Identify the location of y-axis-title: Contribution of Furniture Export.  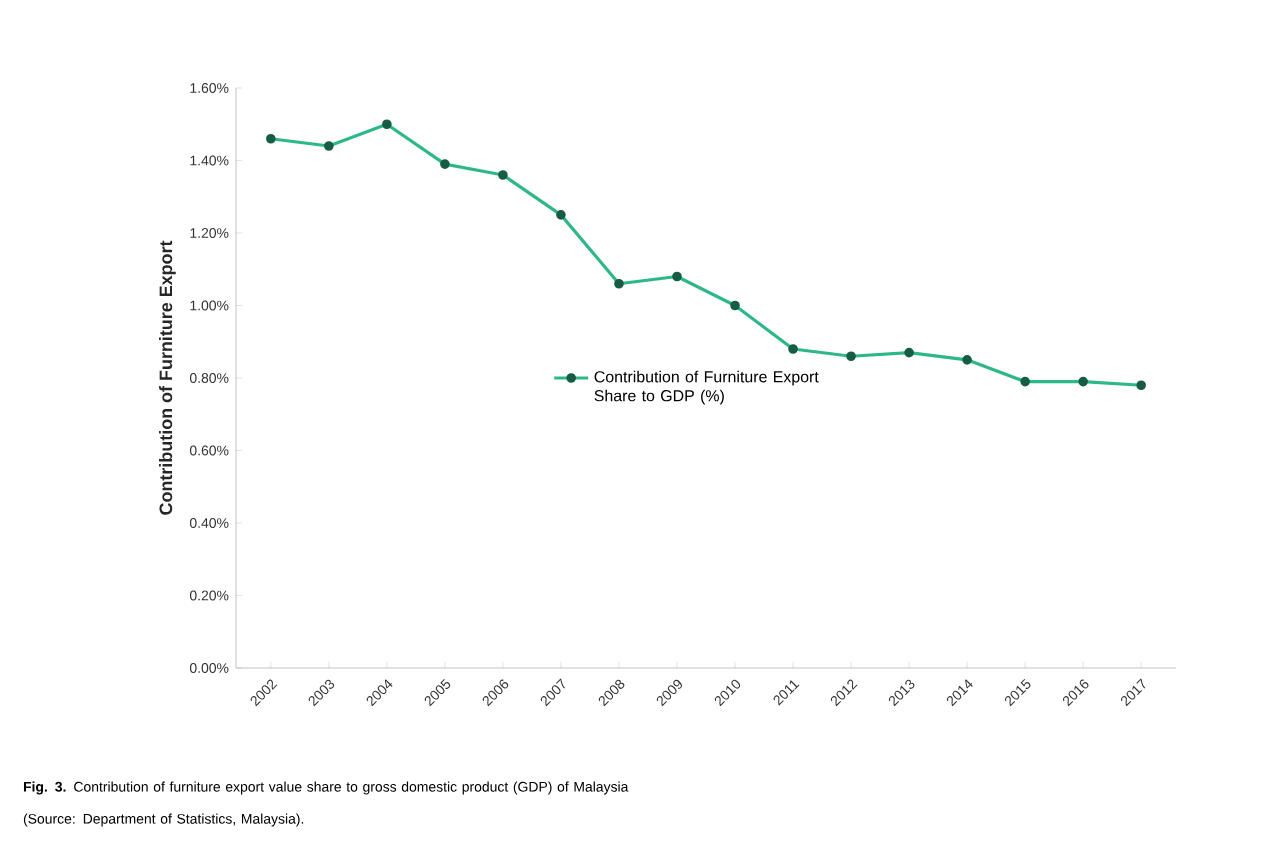
(167, 377).